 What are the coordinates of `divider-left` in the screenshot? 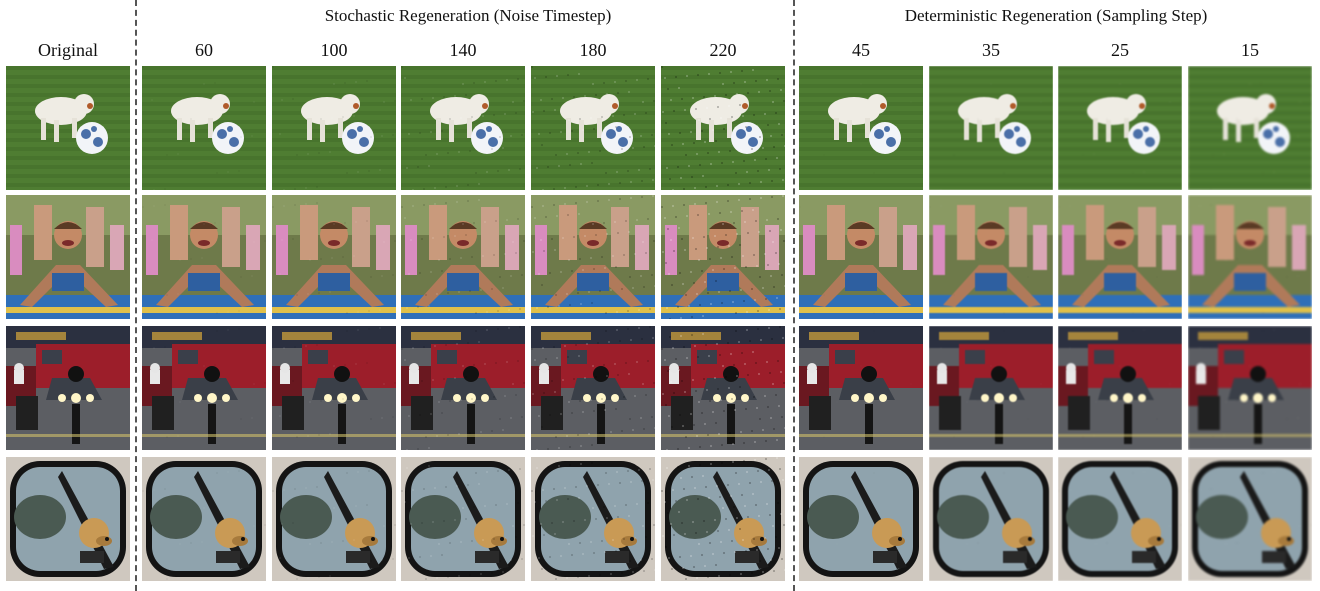 It's located at (136, 295).